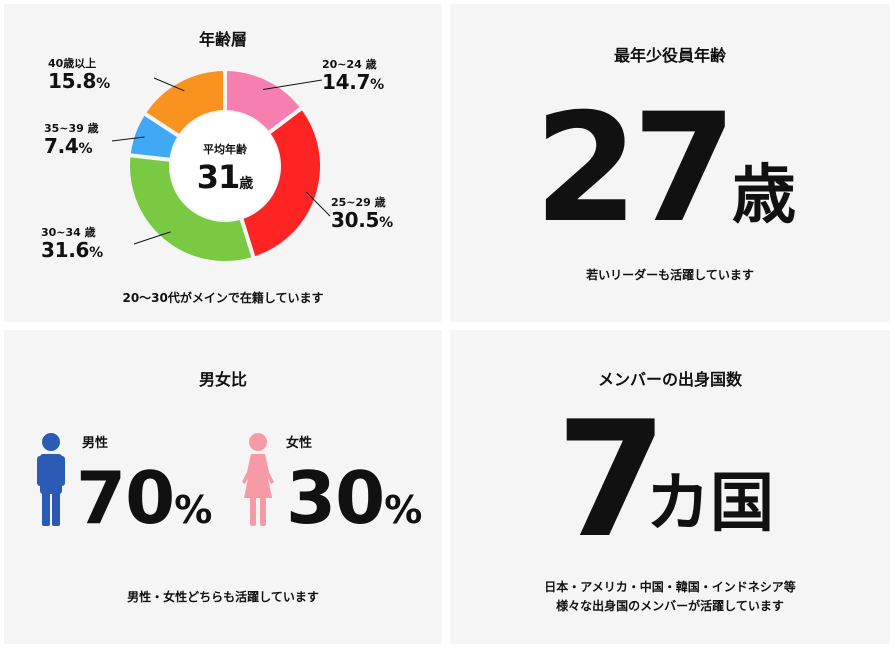 Image resolution: width=895 pixels, height=648 pixels. What do you see at coordinates (299, 443) in the screenshot?
I see `female-label: 女性` at bounding box center [299, 443].